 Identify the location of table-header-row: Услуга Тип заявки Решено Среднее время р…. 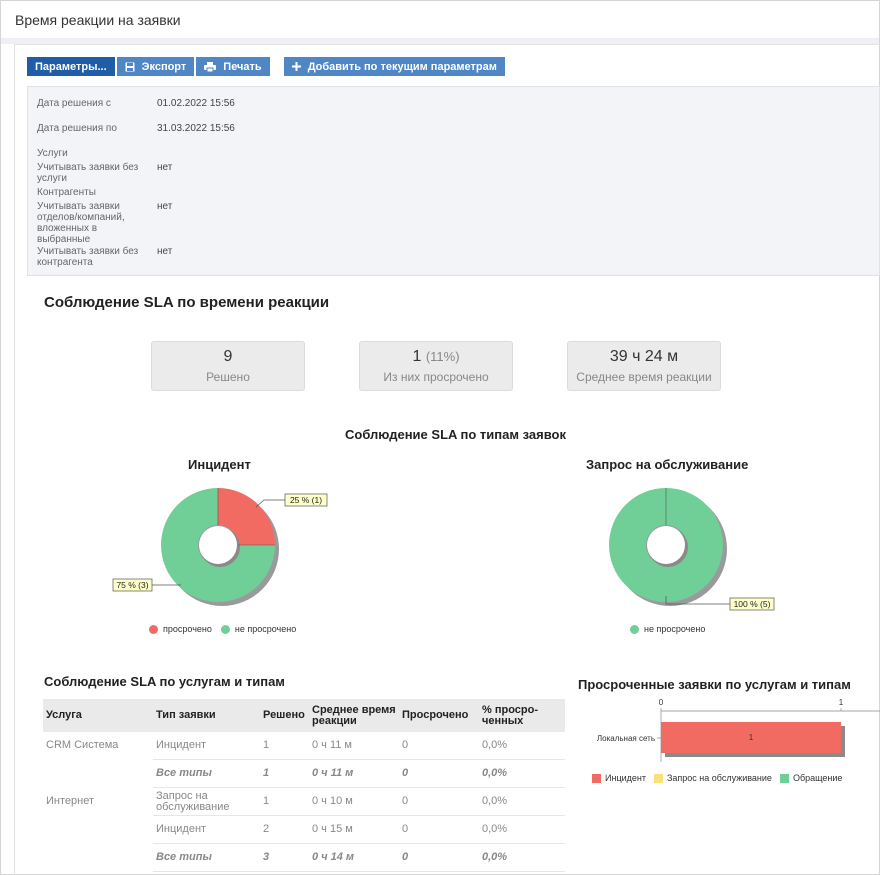
(304, 715).